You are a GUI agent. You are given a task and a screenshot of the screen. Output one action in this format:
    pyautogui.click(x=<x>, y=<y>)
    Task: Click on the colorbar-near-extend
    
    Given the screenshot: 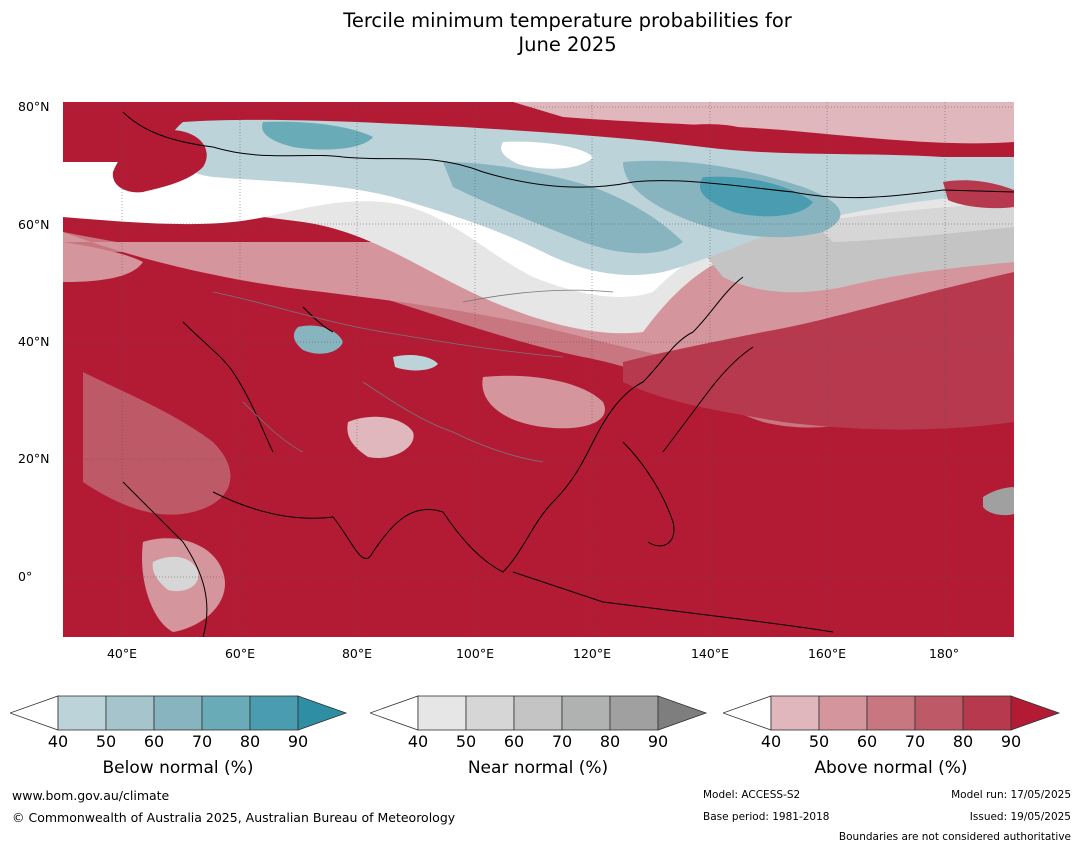 What is the action you would take?
    pyautogui.click(x=682, y=713)
    